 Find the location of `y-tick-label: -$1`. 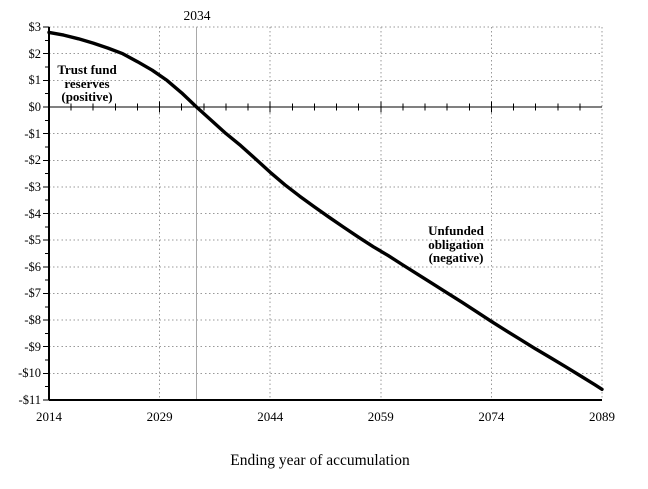

y-tick-label: -$1 is located at coordinates (32, 133).